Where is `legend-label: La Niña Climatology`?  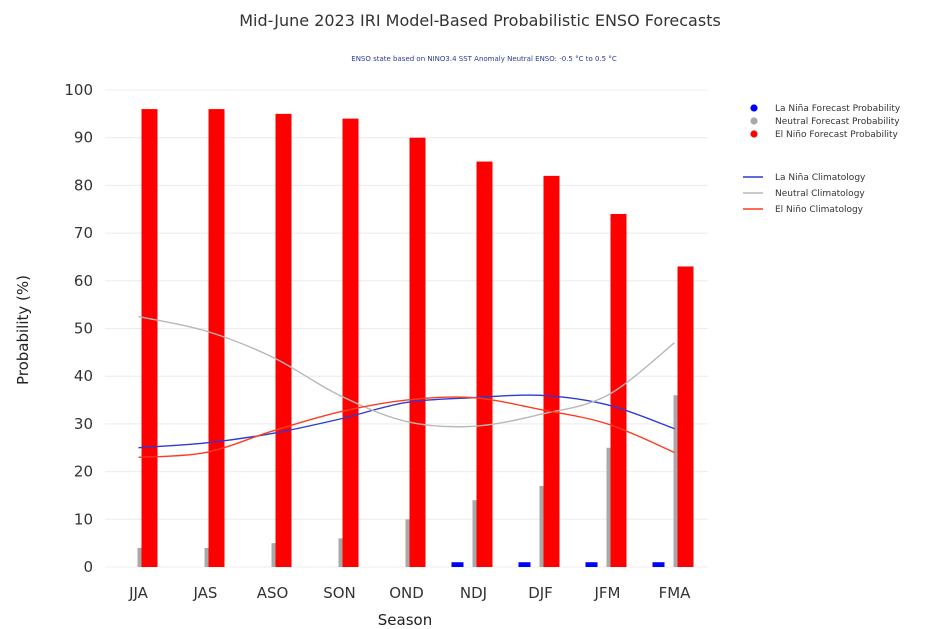 legend-label: La Niña Climatology is located at coordinates (820, 178).